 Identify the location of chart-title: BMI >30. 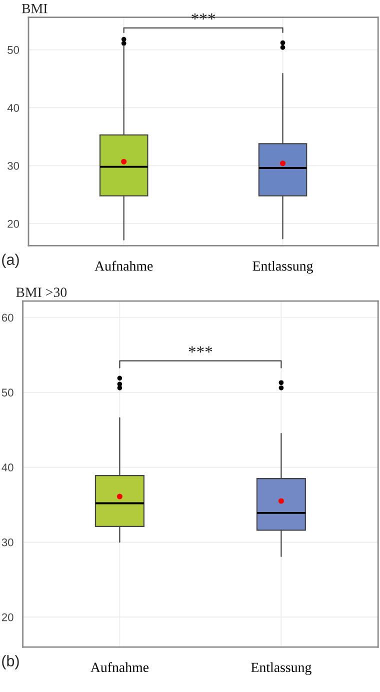
(41, 292).